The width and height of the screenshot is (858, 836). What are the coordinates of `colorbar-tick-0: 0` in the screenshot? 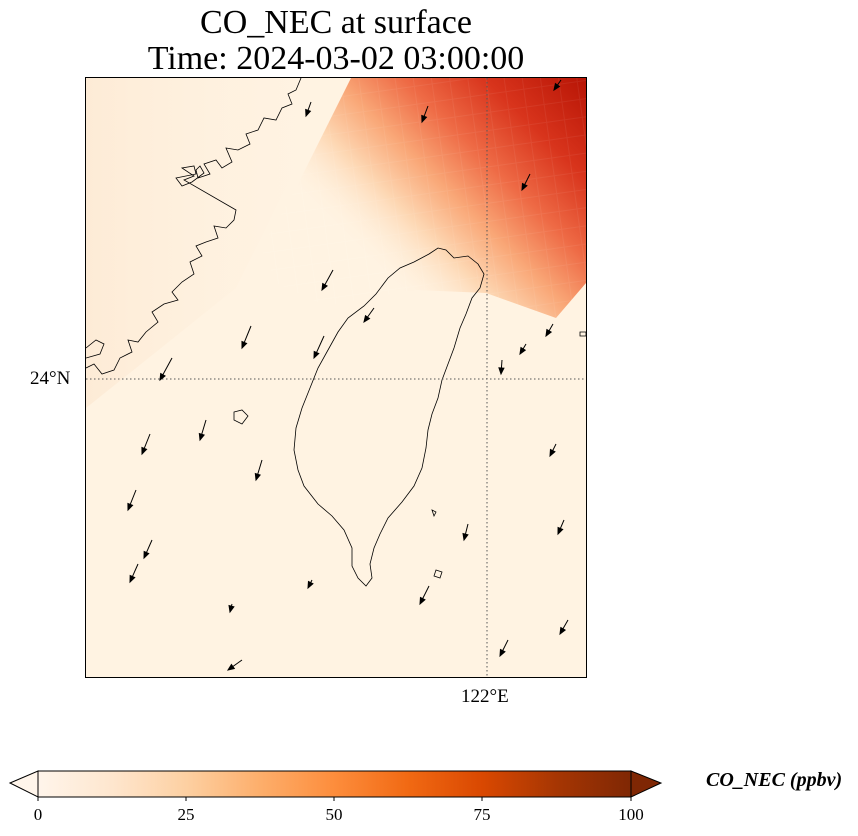 It's located at (38, 814).